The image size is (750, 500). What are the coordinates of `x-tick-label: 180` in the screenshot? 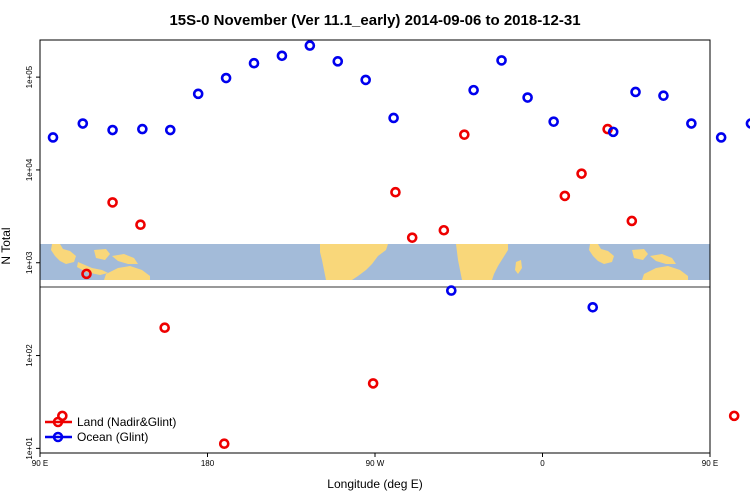 It's located at (208, 463).